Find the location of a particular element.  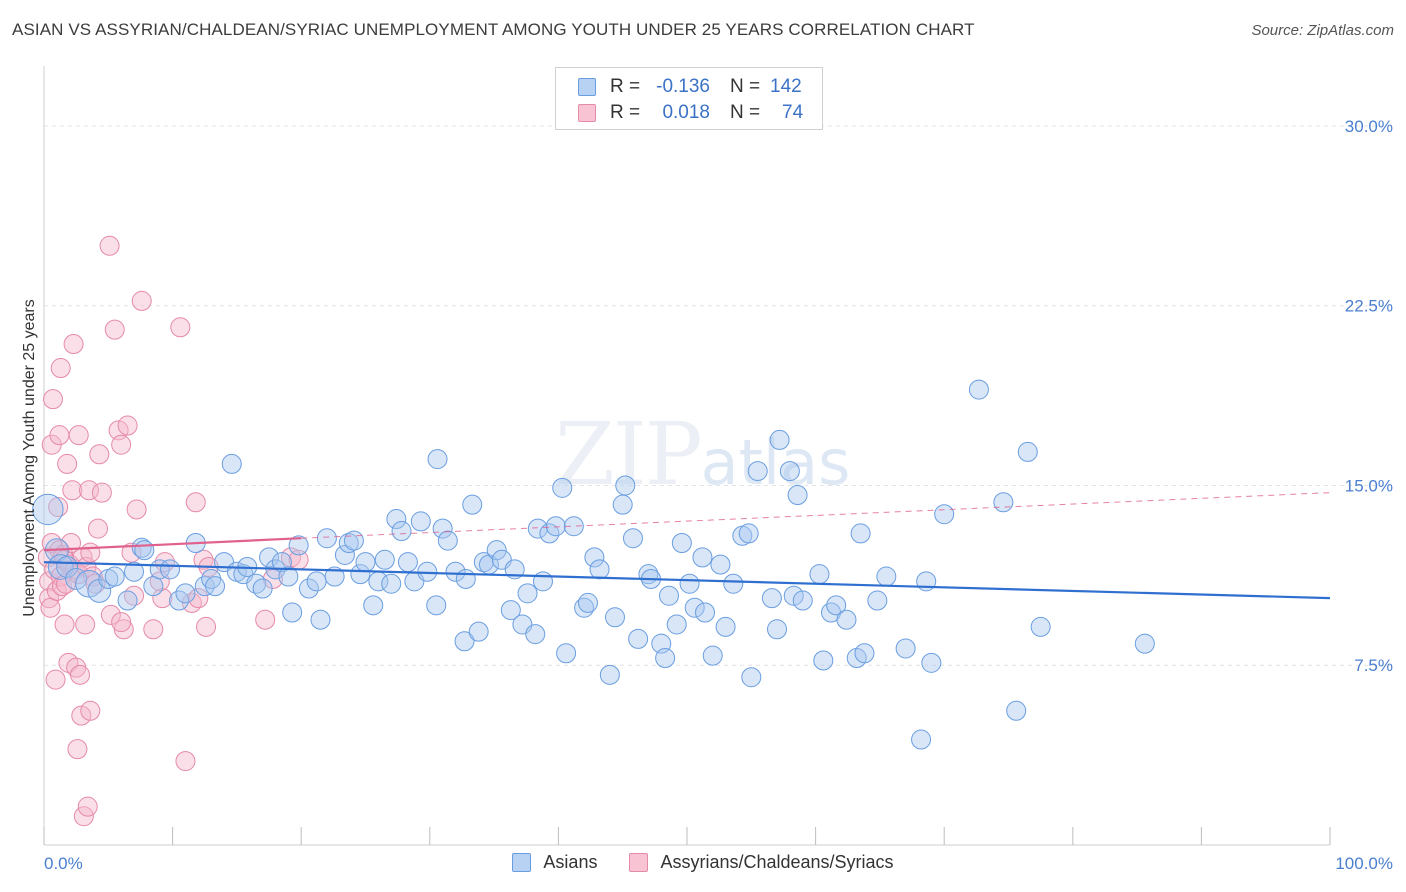

series-legend-asians: Asians is located at coordinates (554, 862).